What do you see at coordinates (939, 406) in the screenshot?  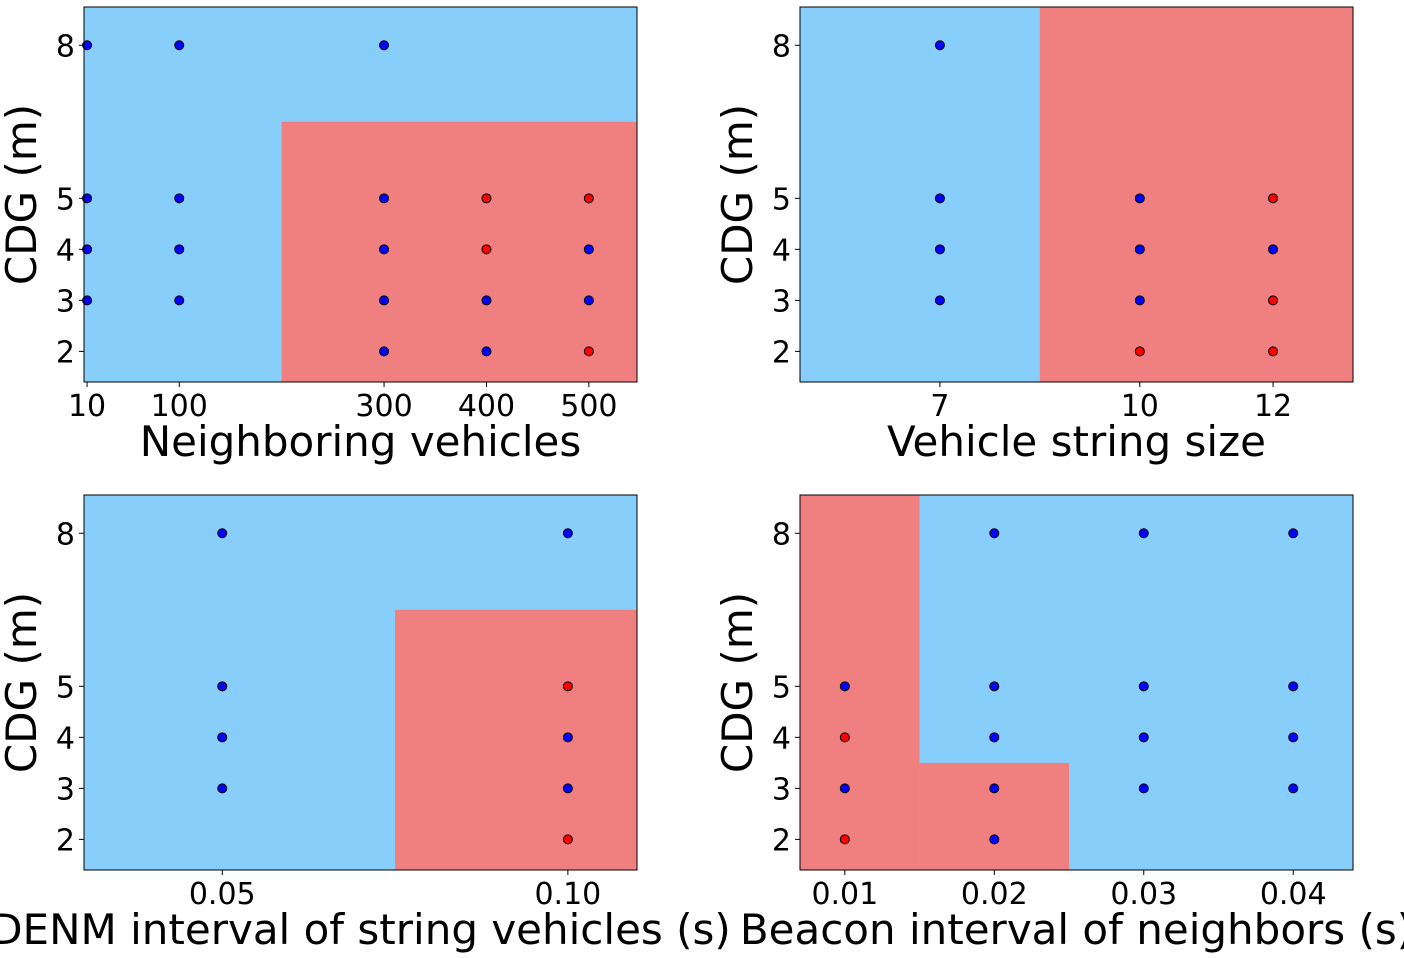 I see `x-tick-label: 7` at bounding box center [939, 406].